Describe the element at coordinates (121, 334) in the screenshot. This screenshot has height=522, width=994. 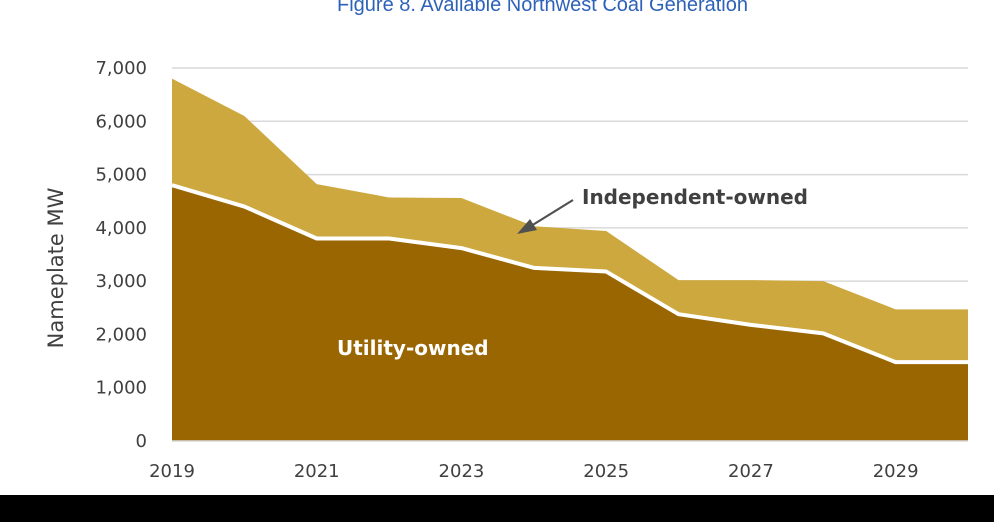
I see `y-tick-label: 2,000` at that location.